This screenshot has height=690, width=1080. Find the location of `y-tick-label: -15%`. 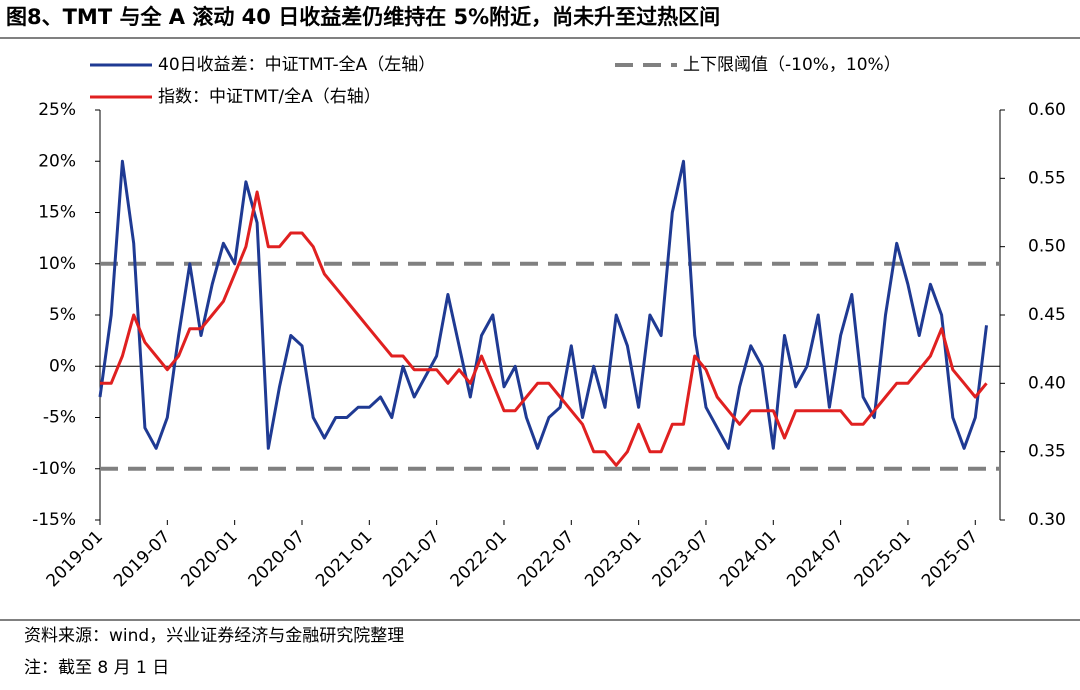

y-tick-label: -15% is located at coordinates (54, 520).